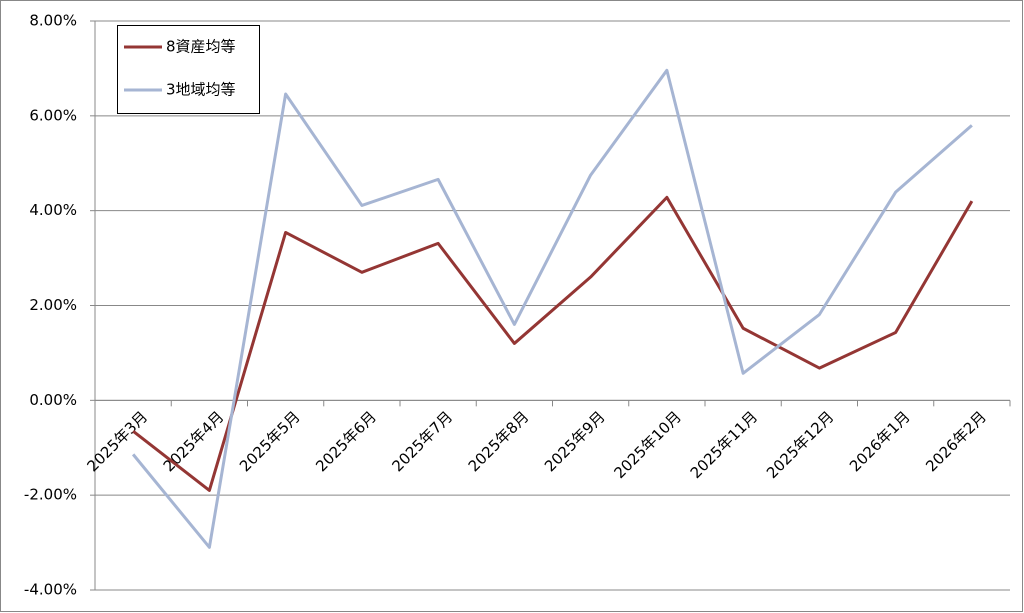  Describe the element at coordinates (53, 115) in the screenshot. I see `y-tick-label: 6.00%` at that location.